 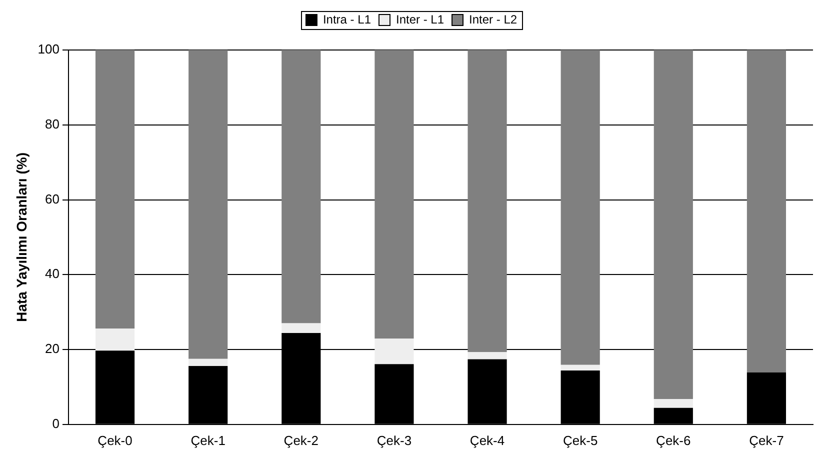 I want to click on x-tick-label: Çek-4, so click(x=487, y=440).